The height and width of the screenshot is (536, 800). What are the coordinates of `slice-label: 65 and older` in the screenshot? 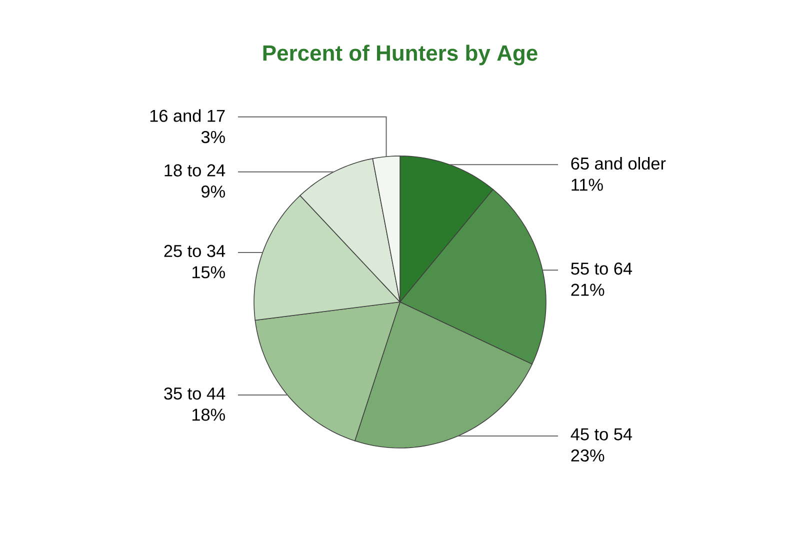 It's located at (618, 163).